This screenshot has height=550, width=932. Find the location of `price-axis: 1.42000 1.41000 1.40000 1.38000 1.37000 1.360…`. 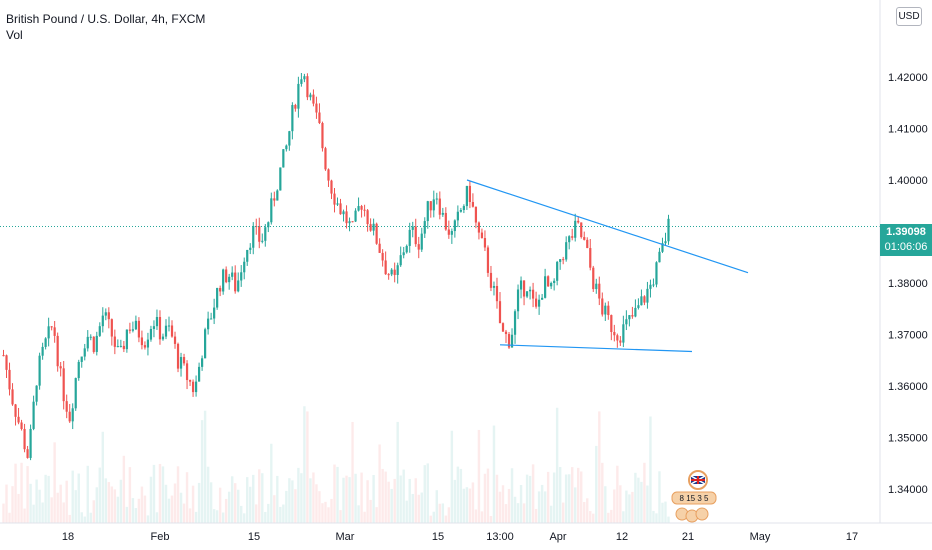

price-axis: 1.42000 1.41000 1.40000 1.38000 1.37000 1.360… is located at coordinates (908, 284).